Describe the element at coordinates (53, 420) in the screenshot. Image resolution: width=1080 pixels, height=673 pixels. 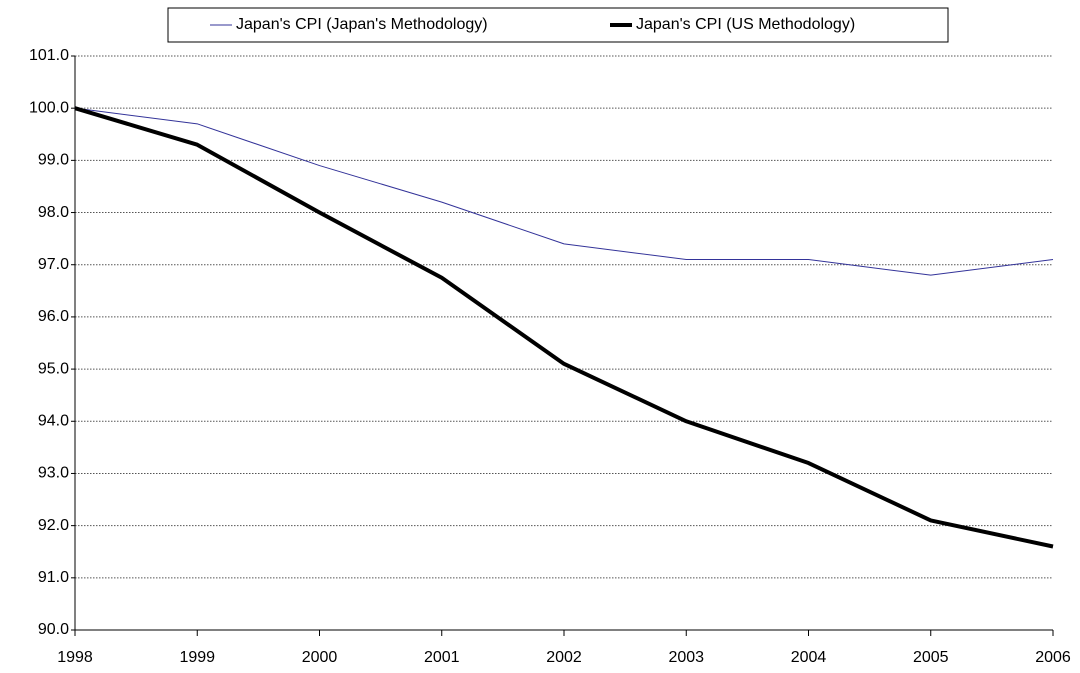
I see `y-tick-label: 94.0` at that location.